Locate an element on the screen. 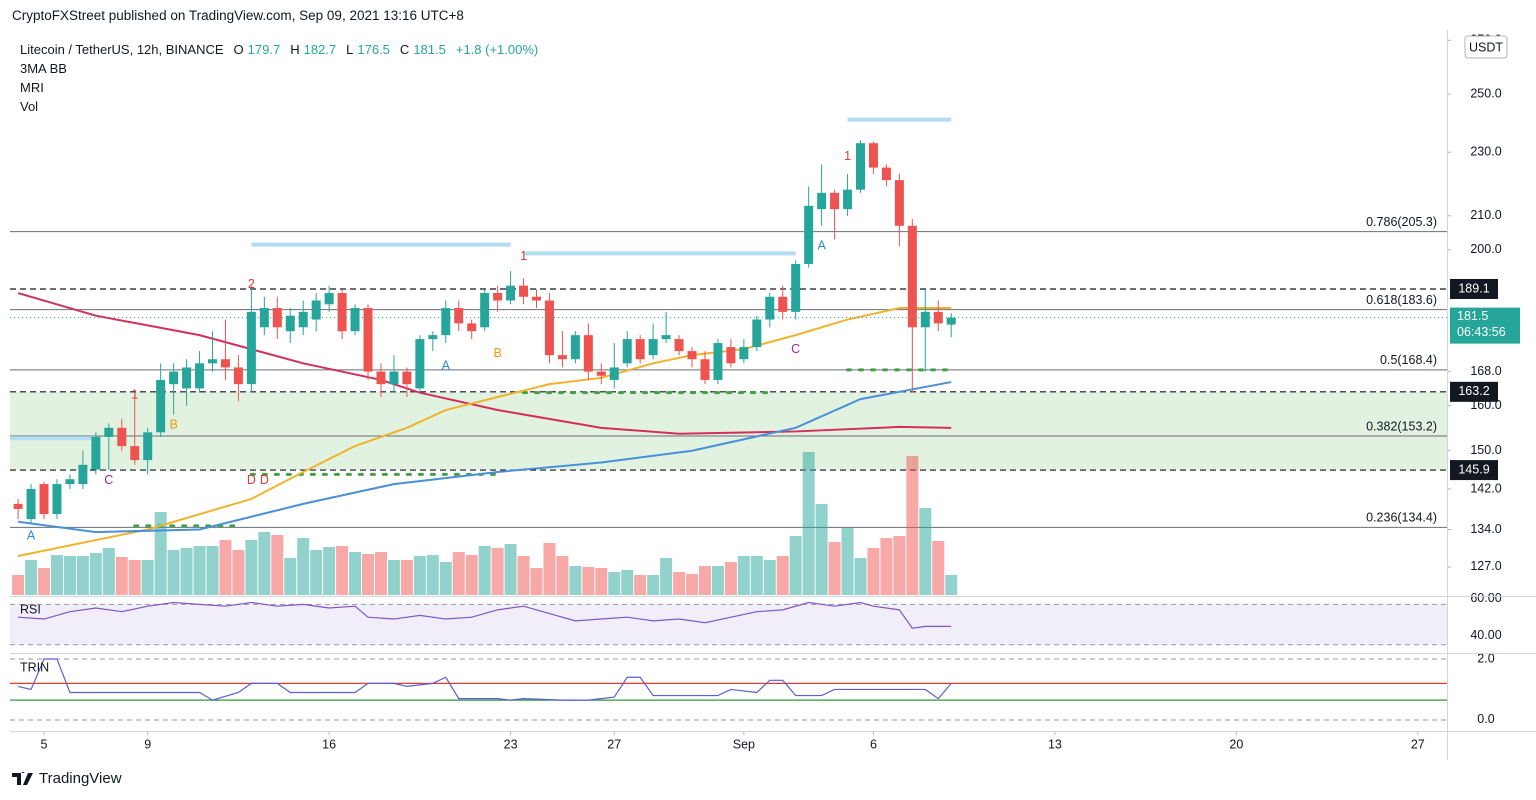  open: 179.7 is located at coordinates (264, 49).